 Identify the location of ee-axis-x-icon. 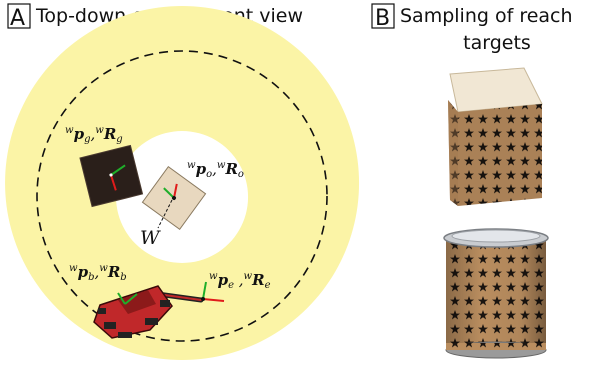
(213, 300).